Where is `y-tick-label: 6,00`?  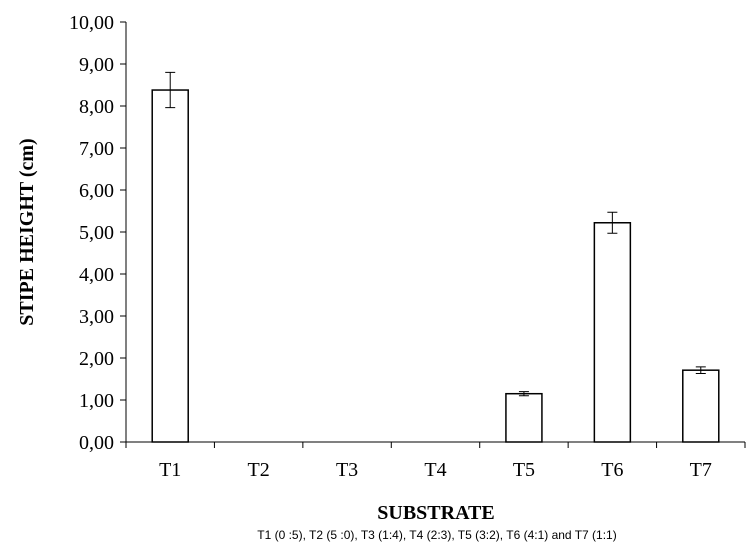 y-tick-label: 6,00 is located at coordinates (96, 191).